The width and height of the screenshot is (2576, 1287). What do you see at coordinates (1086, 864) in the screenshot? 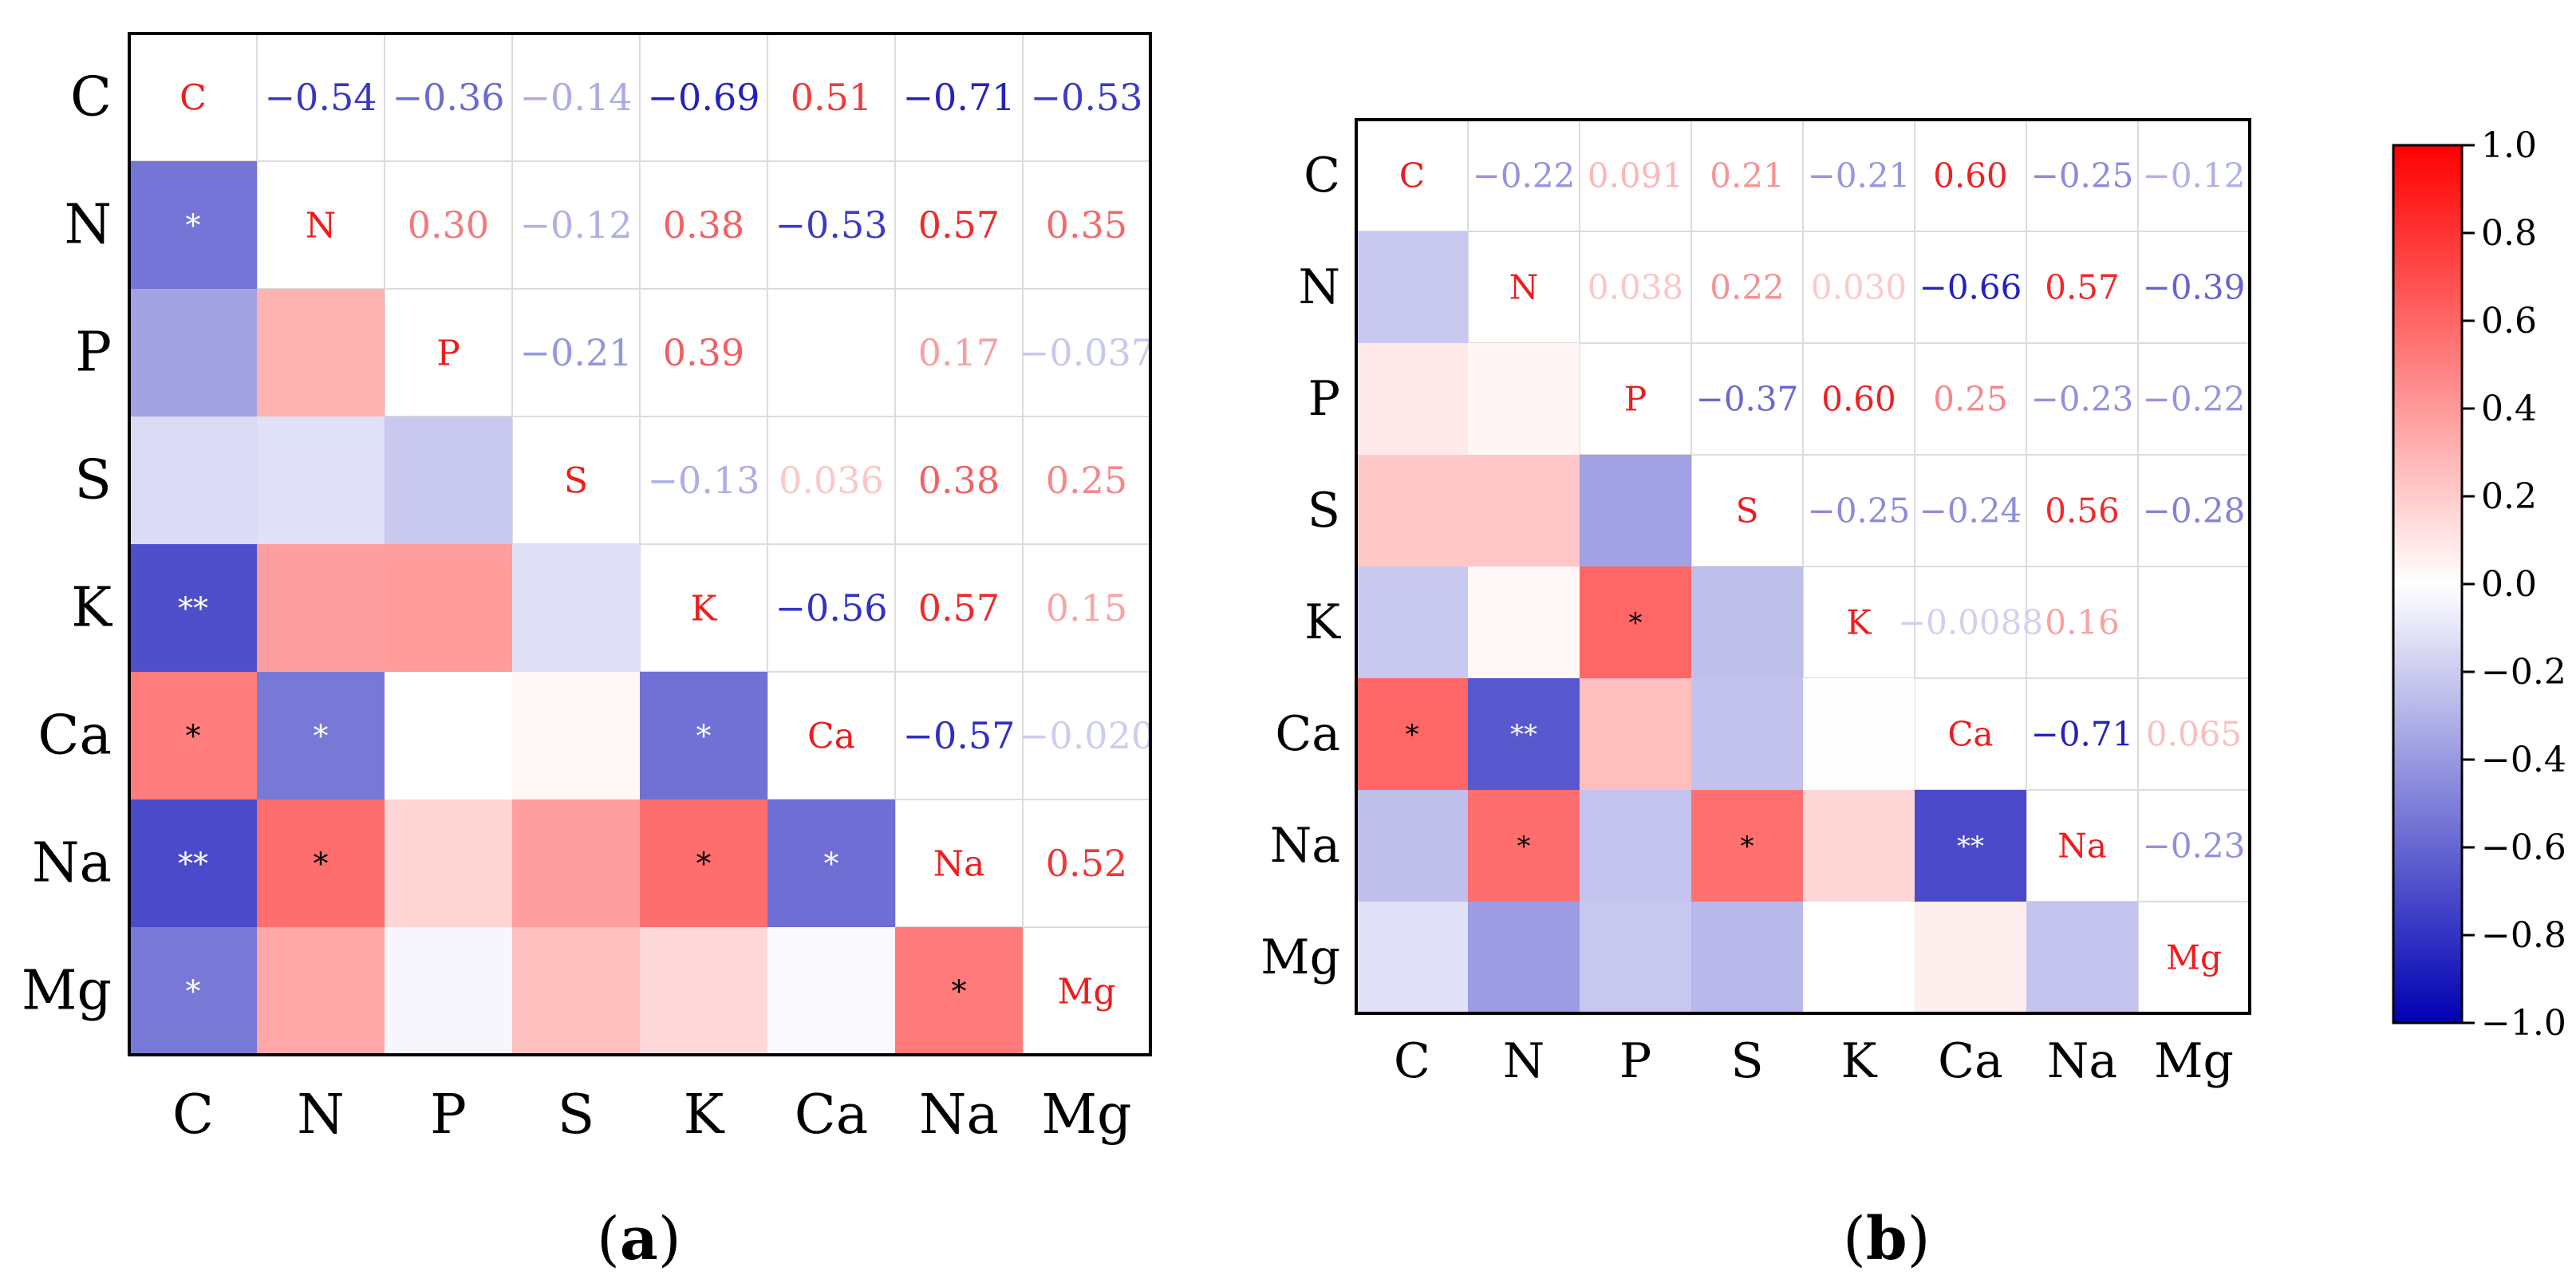
I see `correlation-value: 0.52` at bounding box center [1086, 864].